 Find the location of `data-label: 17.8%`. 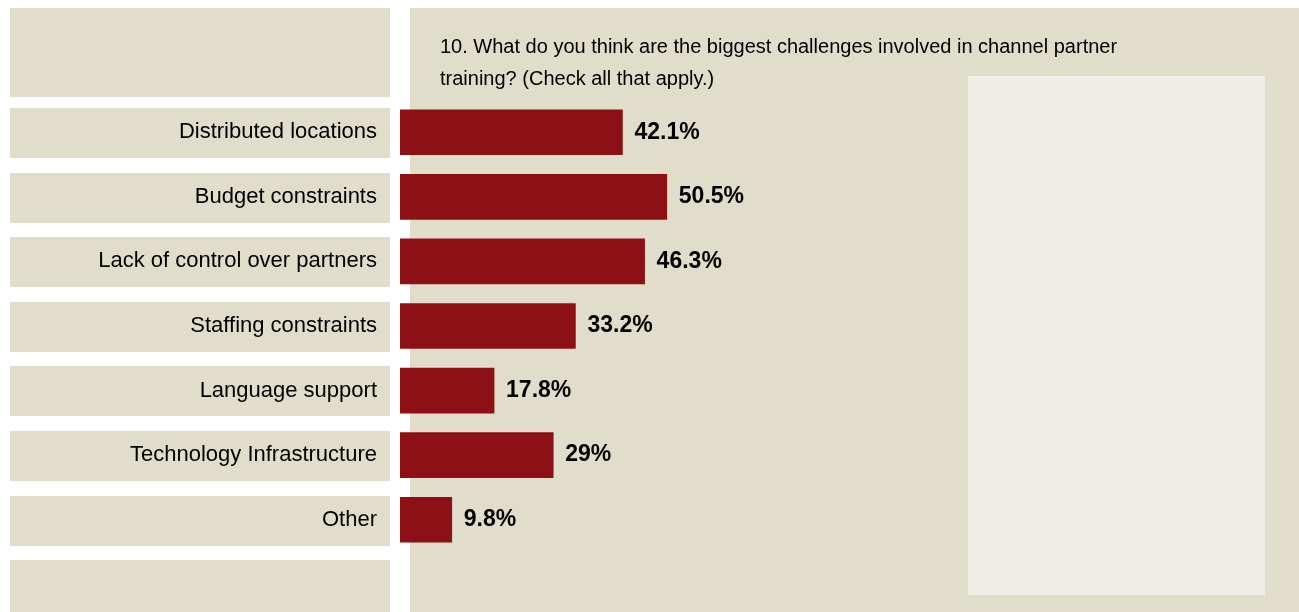

data-label: 17.8% is located at coordinates (539, 388).